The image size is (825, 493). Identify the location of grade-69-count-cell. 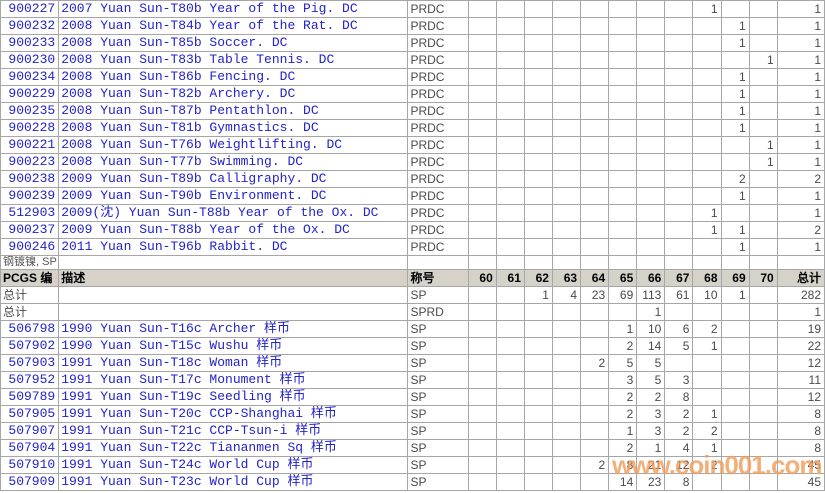
(735, 482).